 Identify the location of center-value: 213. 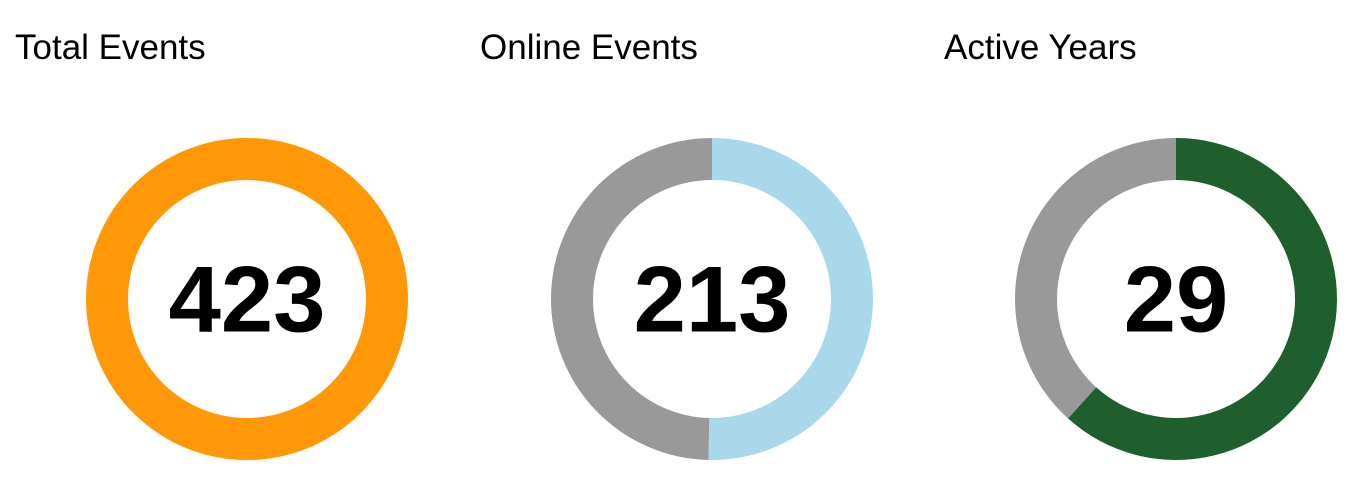
(712, 299).